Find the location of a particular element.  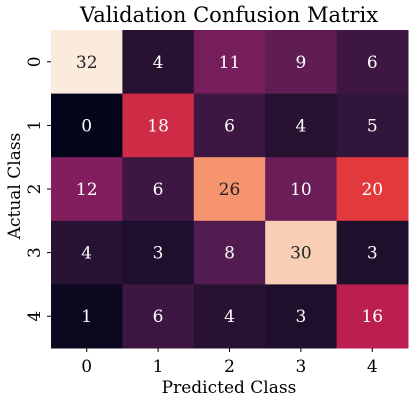

cell-value-4-3: 3 is located at coordinates (300, 317).